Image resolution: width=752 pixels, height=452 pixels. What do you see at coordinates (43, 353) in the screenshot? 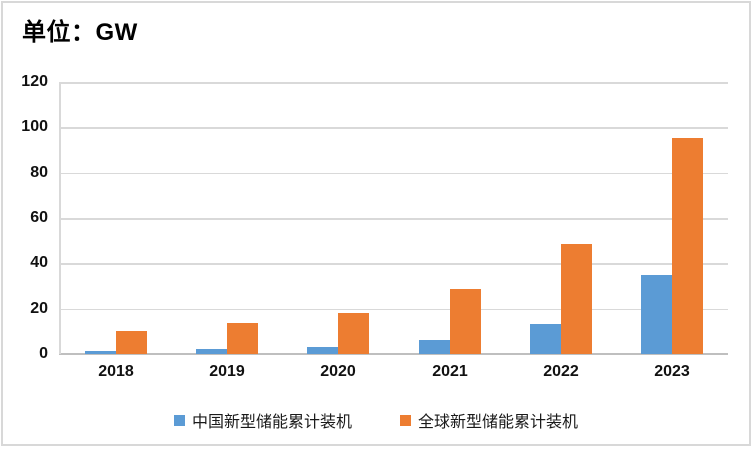
I see `y-tick-label-0: 0` at bounding box center [43, 353].